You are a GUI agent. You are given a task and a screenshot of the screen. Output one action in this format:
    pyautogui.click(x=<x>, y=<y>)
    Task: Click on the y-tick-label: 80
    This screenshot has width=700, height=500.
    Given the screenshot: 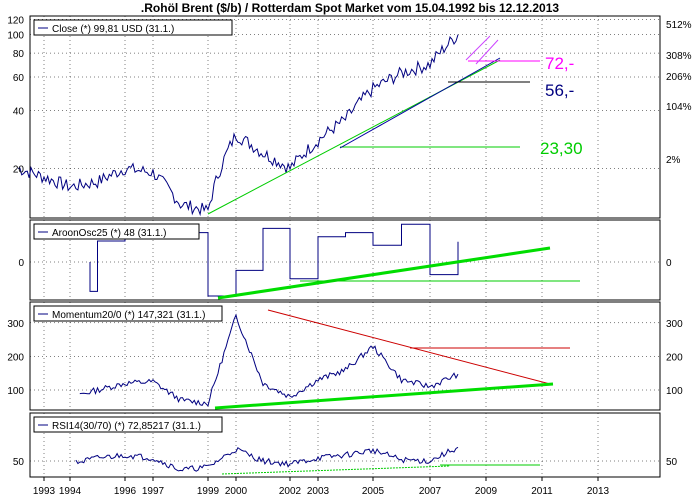 What is the action you would take?
    pyautogui.click(x=19, y=54)
    